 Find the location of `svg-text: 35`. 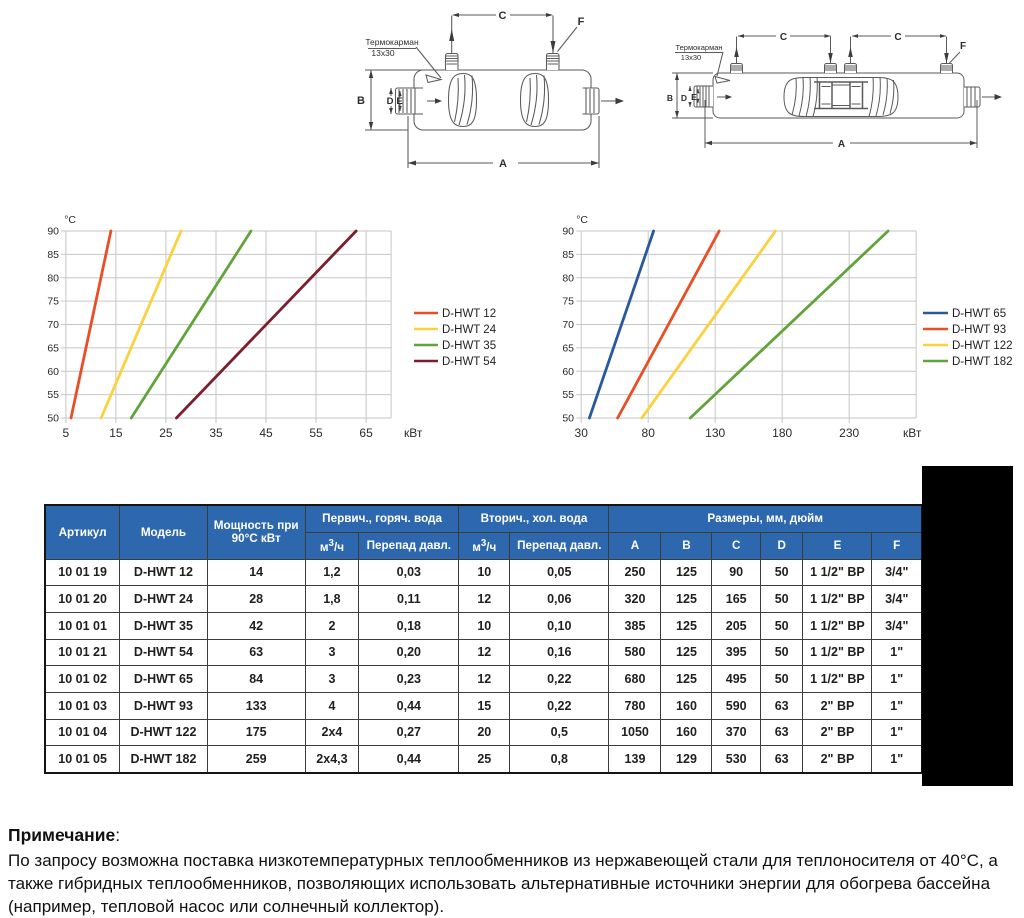

svg-text: 35 is located at coordinates (216, 433).